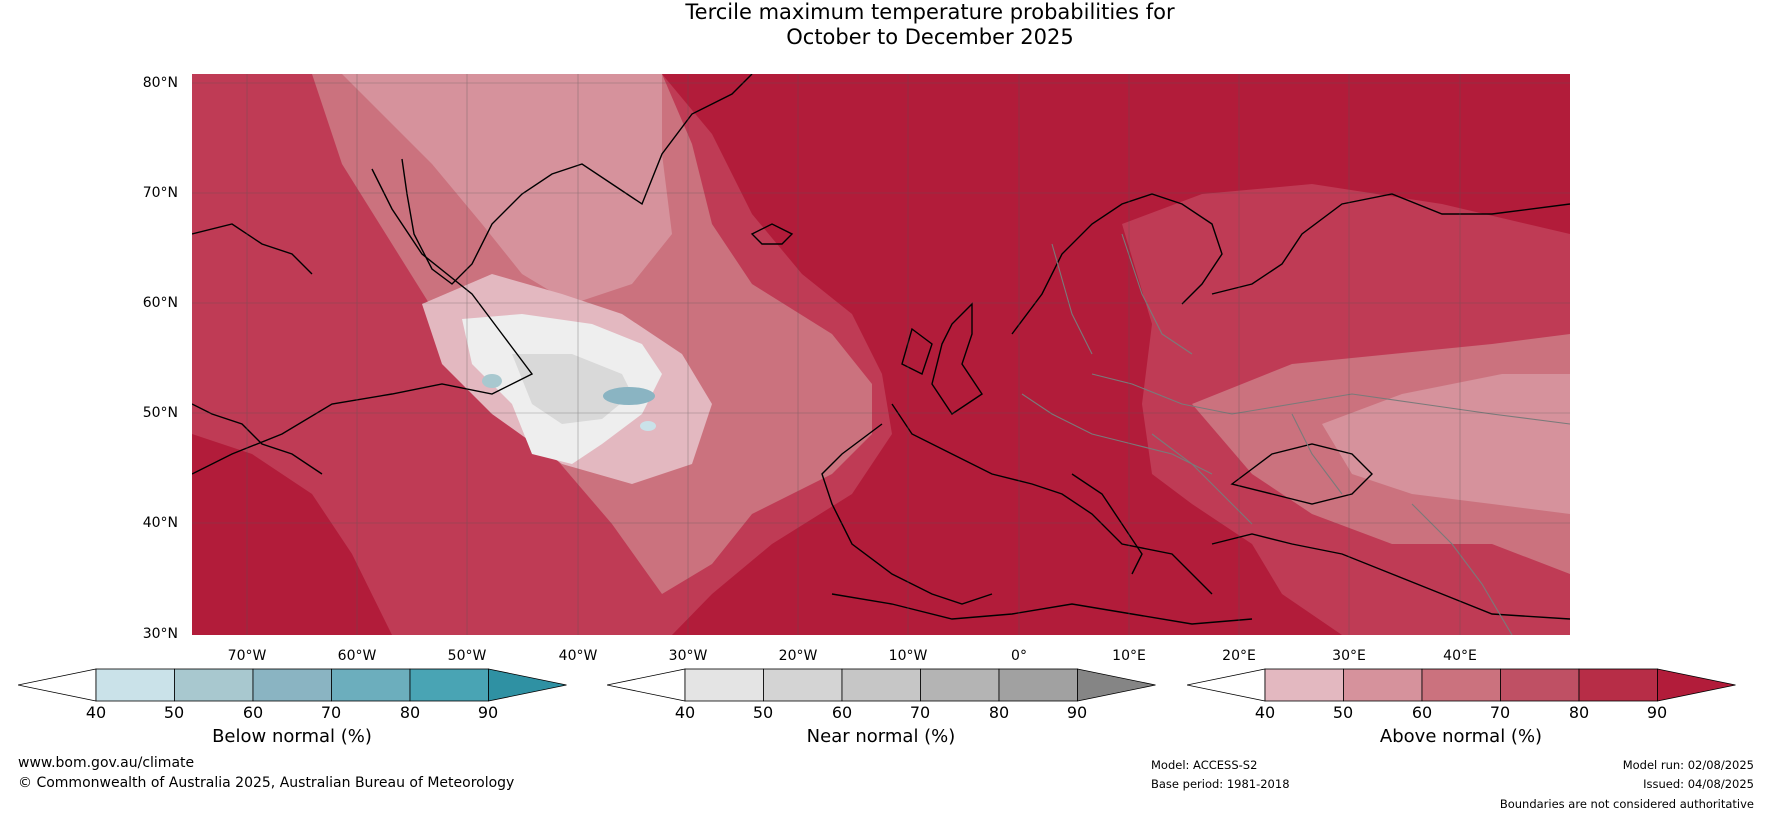 The image size is (1770, 816). What do you see at coordinates (160, 193) in the screenshot?
I see `lat-label-70n: 70°N` at bounding box center [160, 193].